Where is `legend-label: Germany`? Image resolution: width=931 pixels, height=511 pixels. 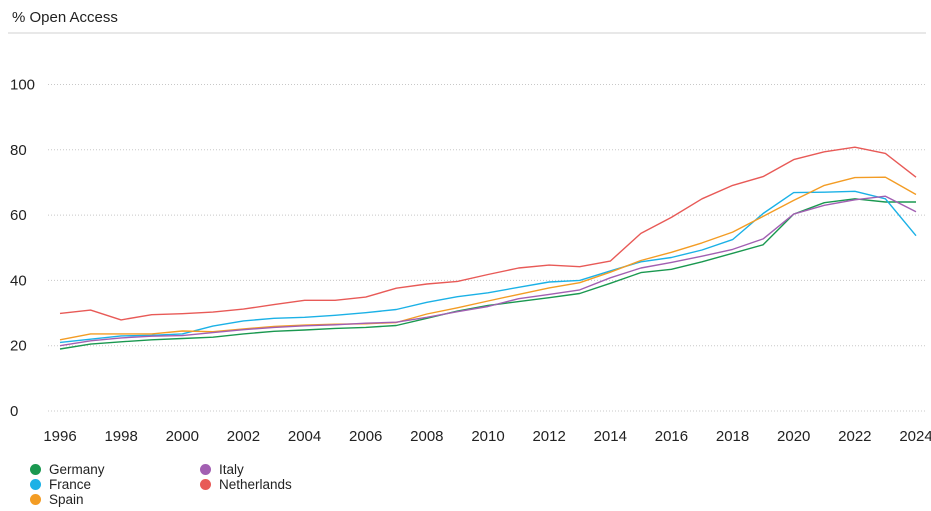 legend-label: Germany is located at coordinates (77, 469).